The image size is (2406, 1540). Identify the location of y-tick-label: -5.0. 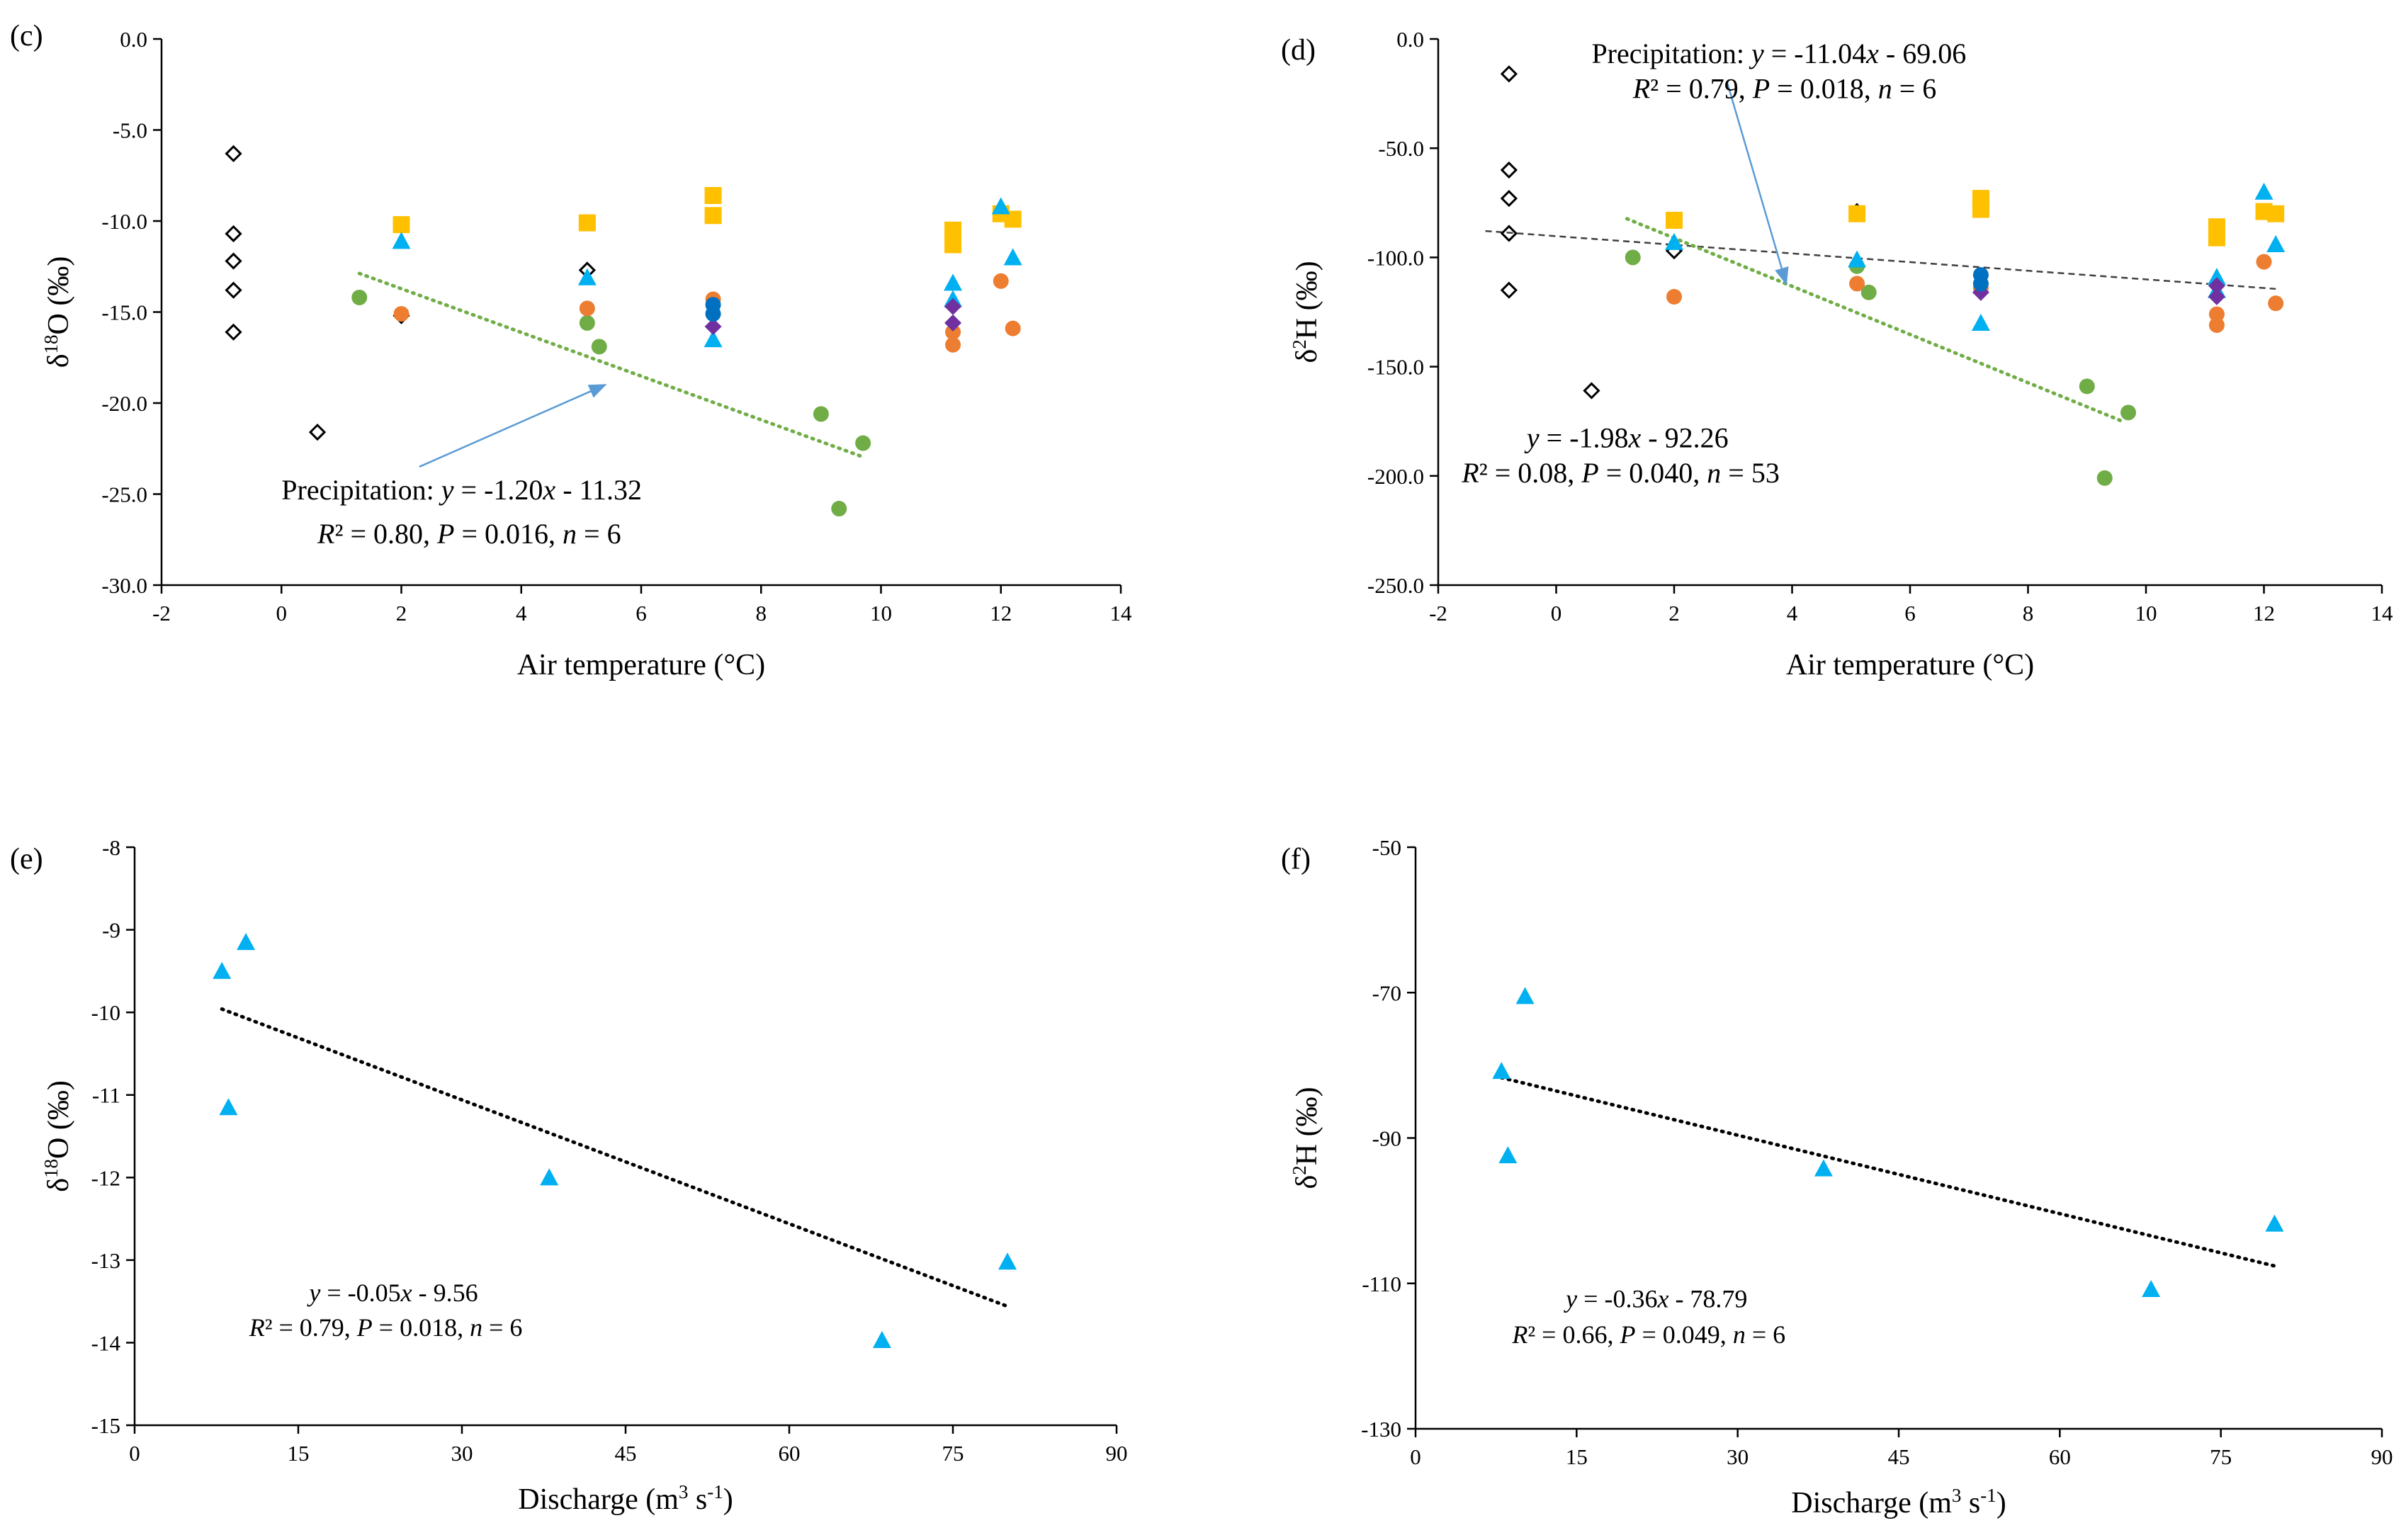
(130, 130).